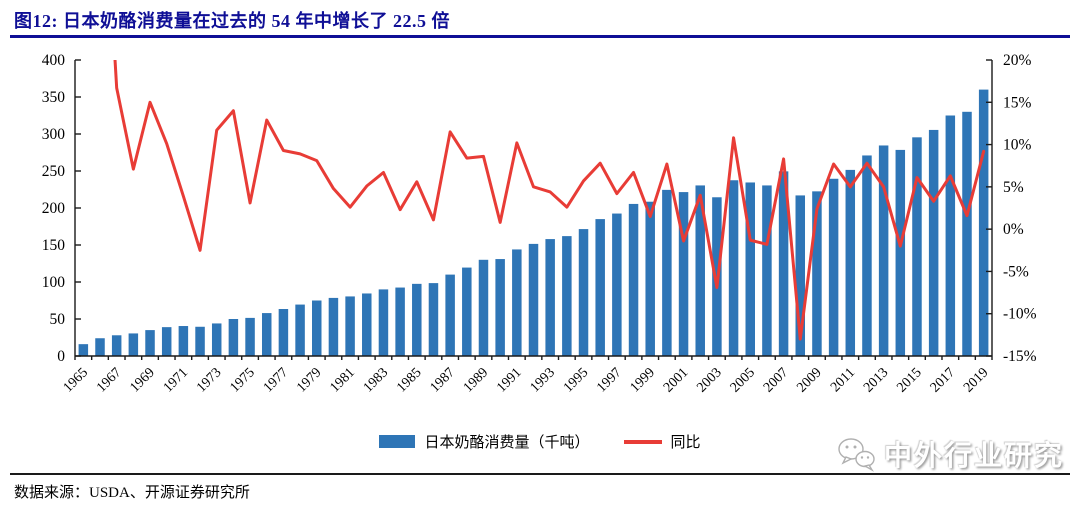 This screenshot has width=1080, height=505. I want to click on consumption-bar-2006, so click(767, 270).